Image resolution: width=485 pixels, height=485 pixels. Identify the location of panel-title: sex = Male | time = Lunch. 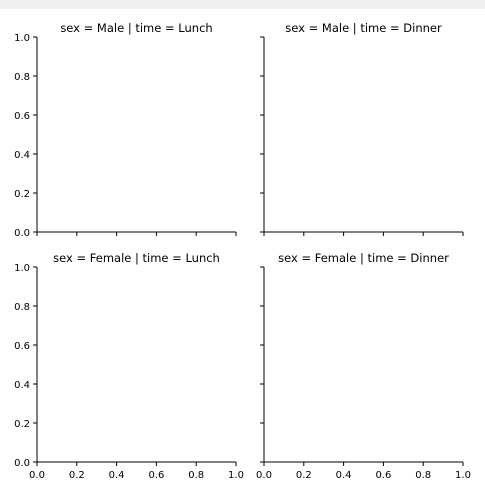
(136, 28).